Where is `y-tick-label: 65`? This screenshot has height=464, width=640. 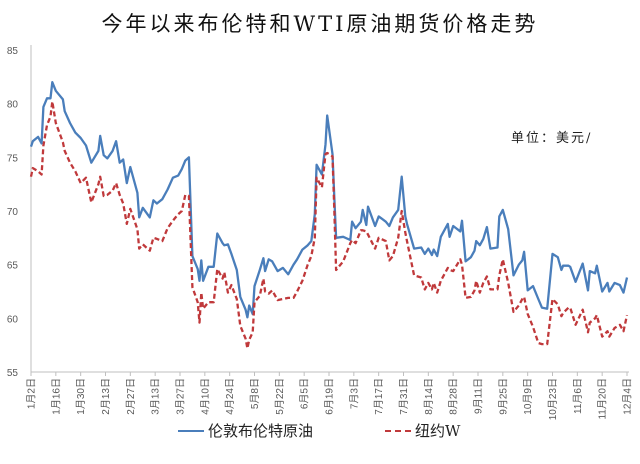
y-tick-label: 65 is located at coordinates (13, 266).